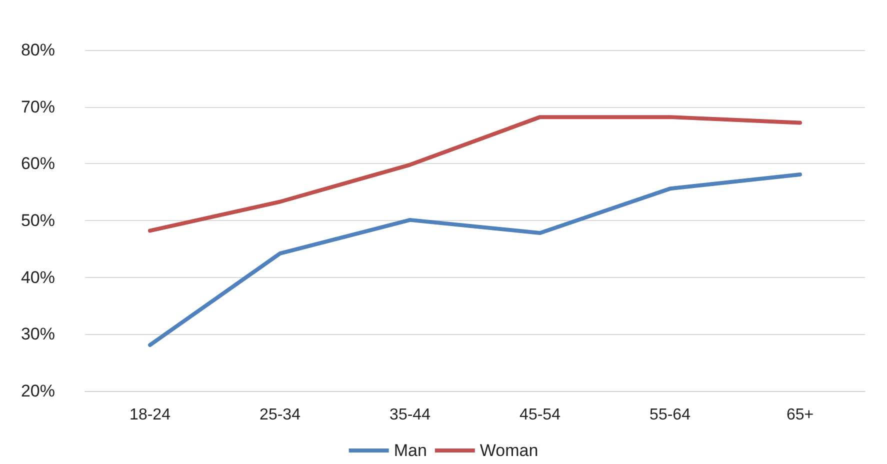 The height and width of the screenshot is (464, 887). What do you see at coordinates (670, 415) in the screenshot?
I see `x-tick-label: 55-64` at bounding box center [670, 415].